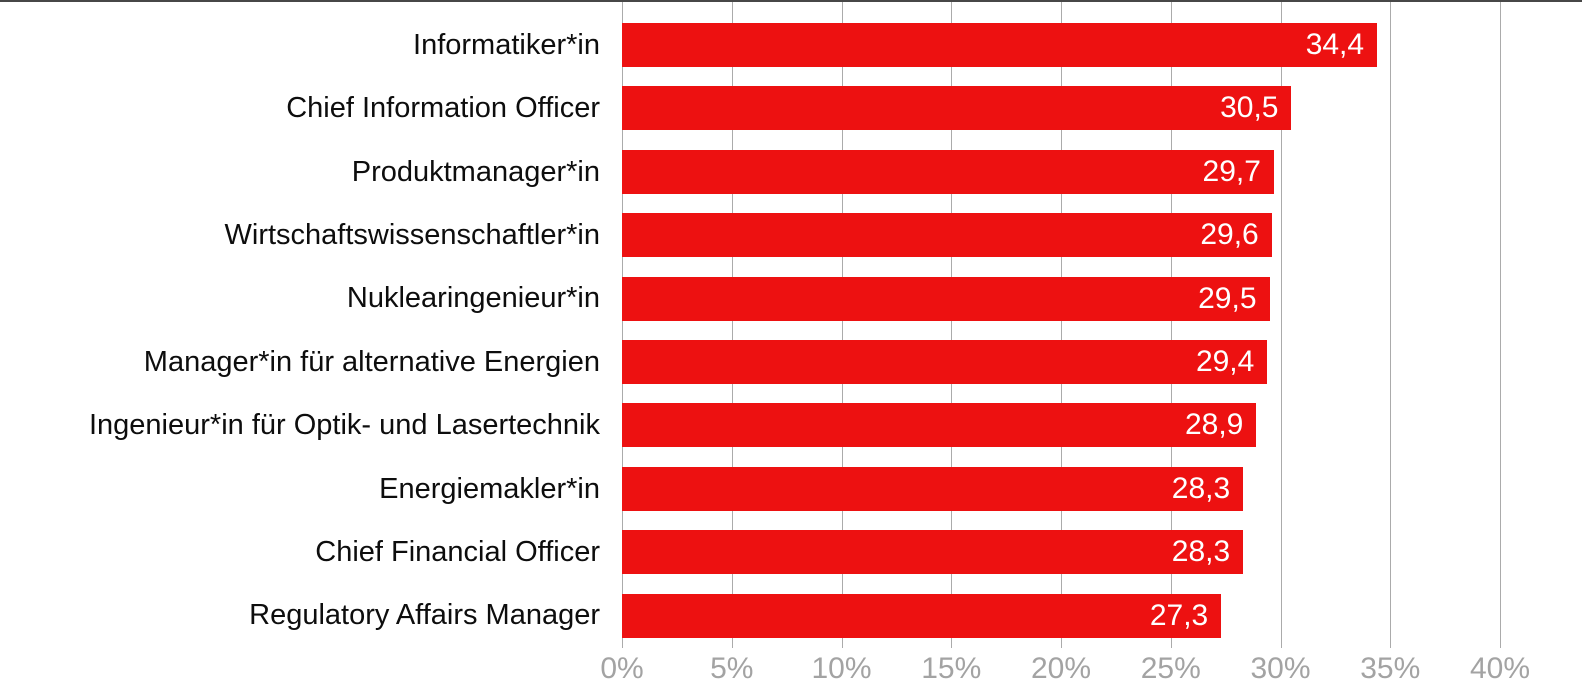  What do you see at coordinates (475, 171) in the screenshot?
I see `category-label: Produktmanager*in` at bounding box center [475, 171].